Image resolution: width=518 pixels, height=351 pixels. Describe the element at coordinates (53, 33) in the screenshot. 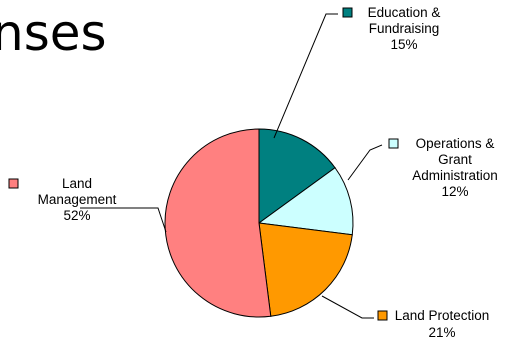

I see `chart-title: nses` at that location.